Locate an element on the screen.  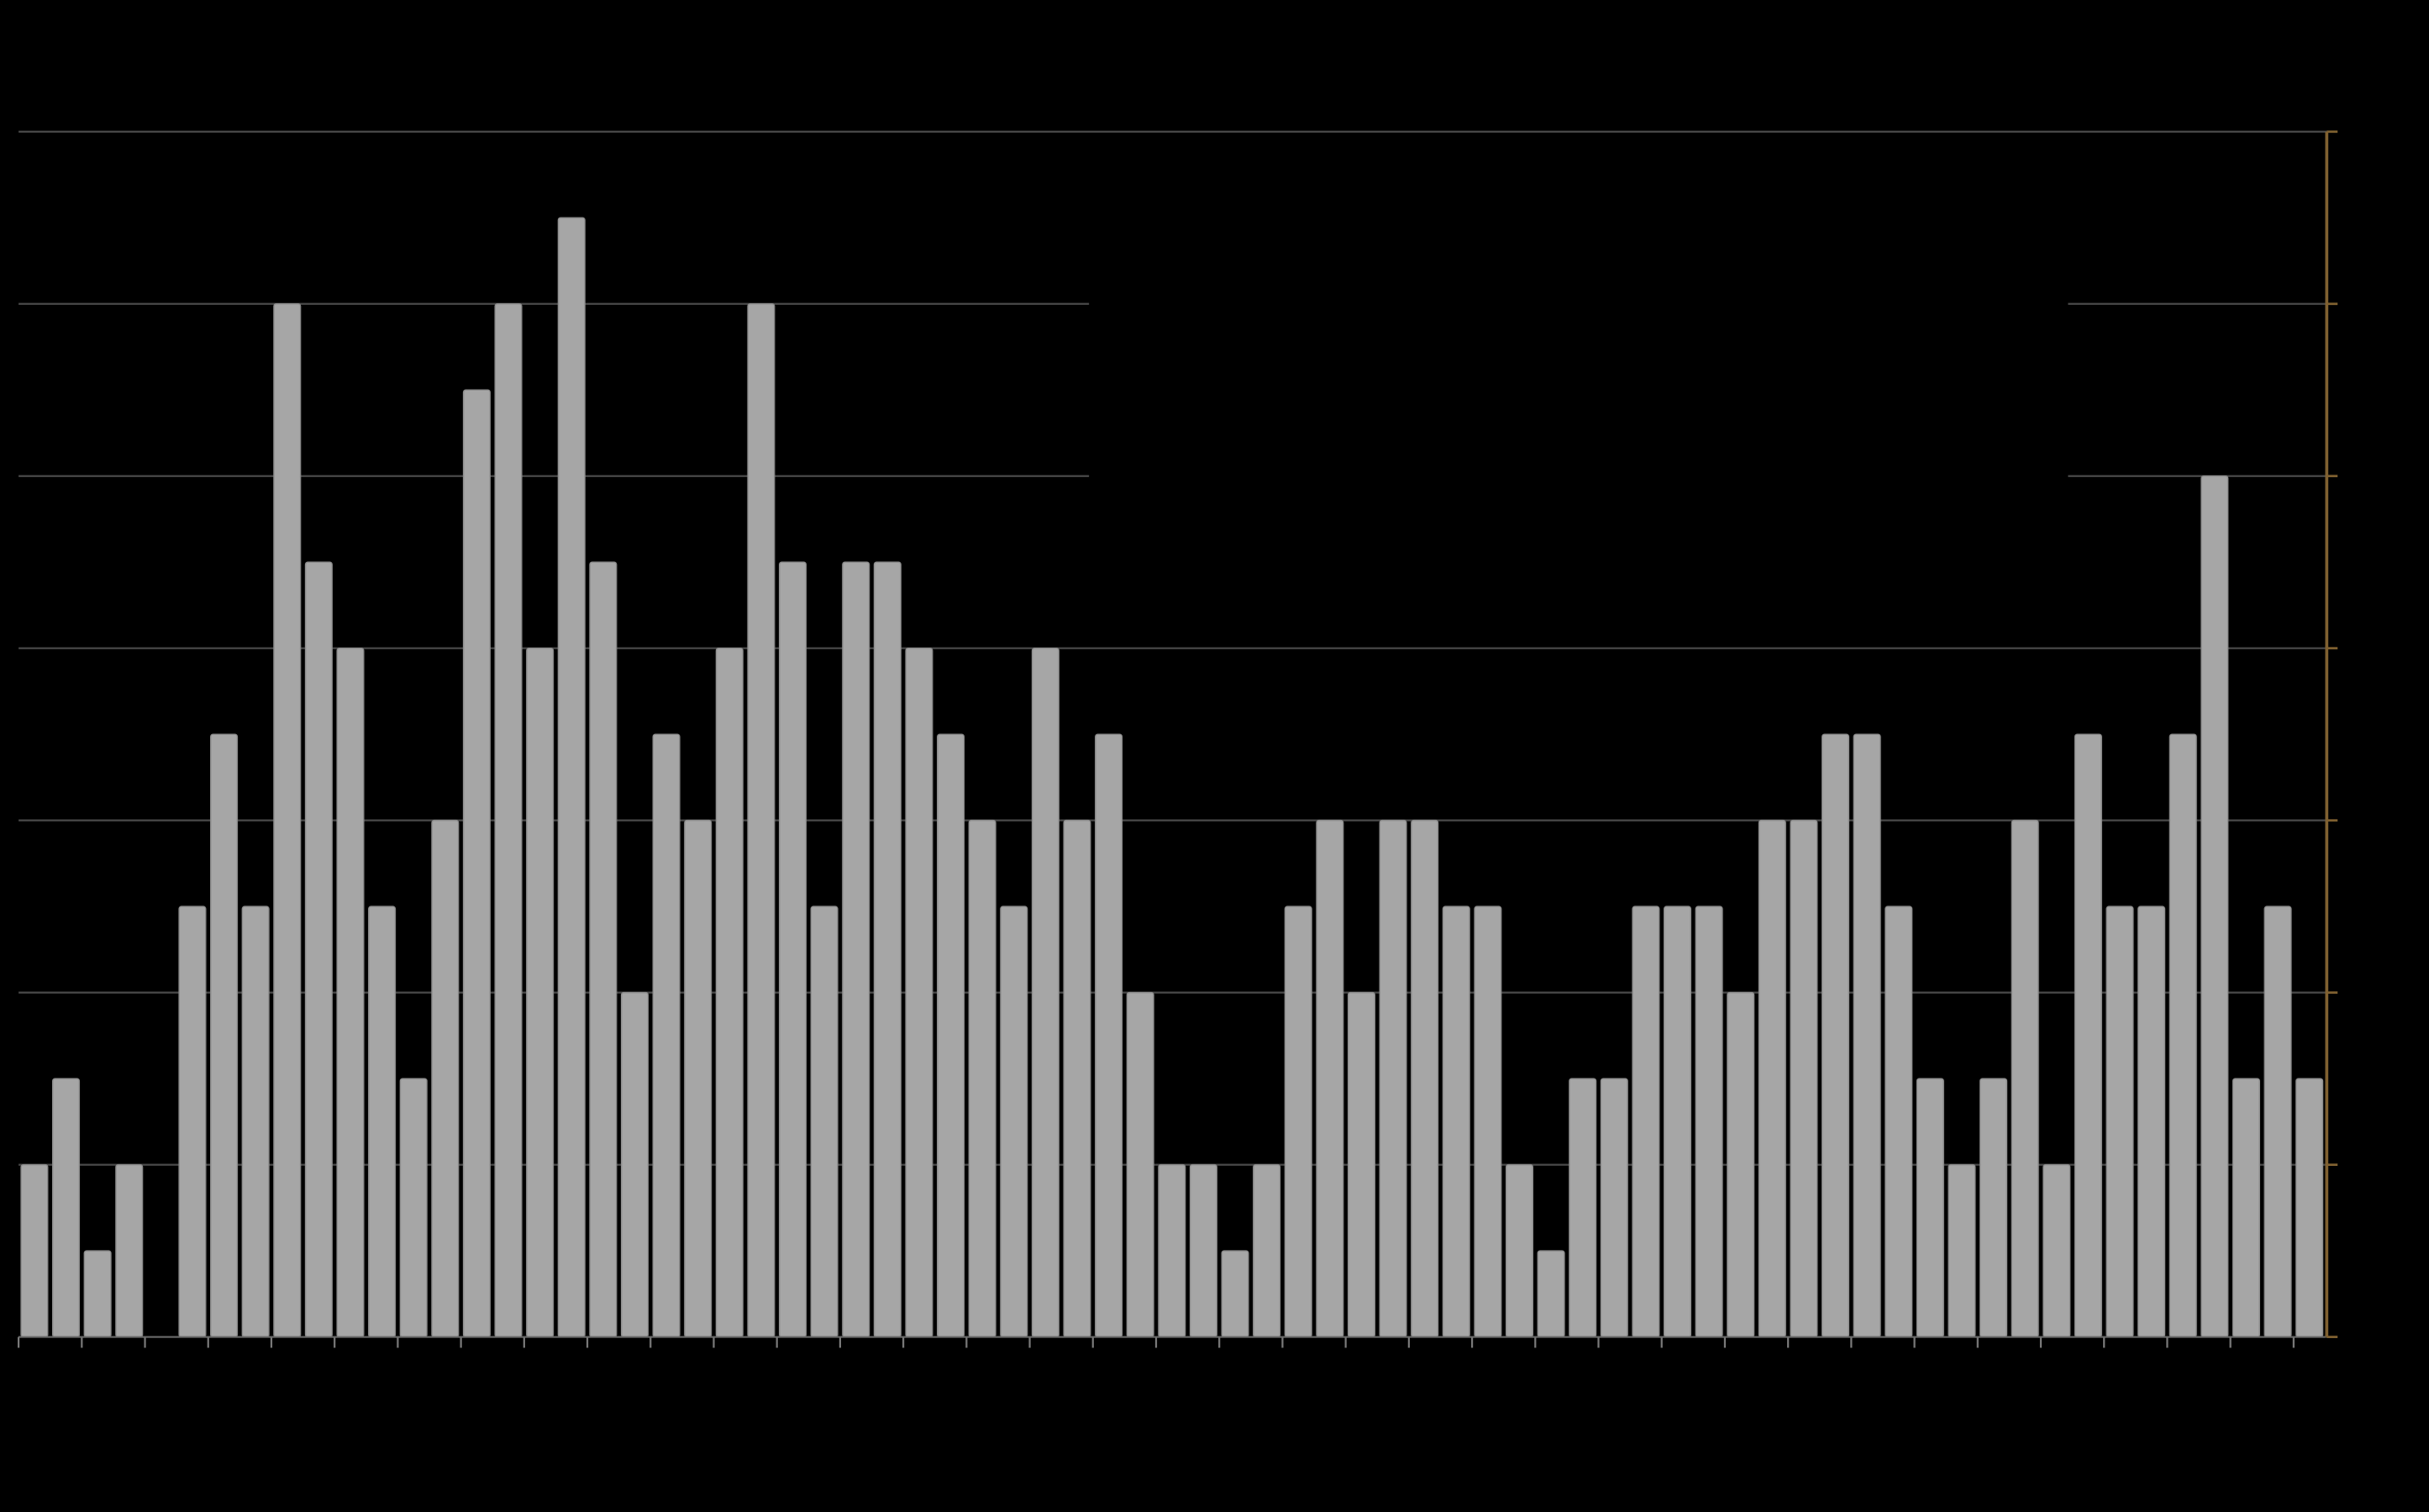
overlay-panel is located at coordinates (1579, 380).